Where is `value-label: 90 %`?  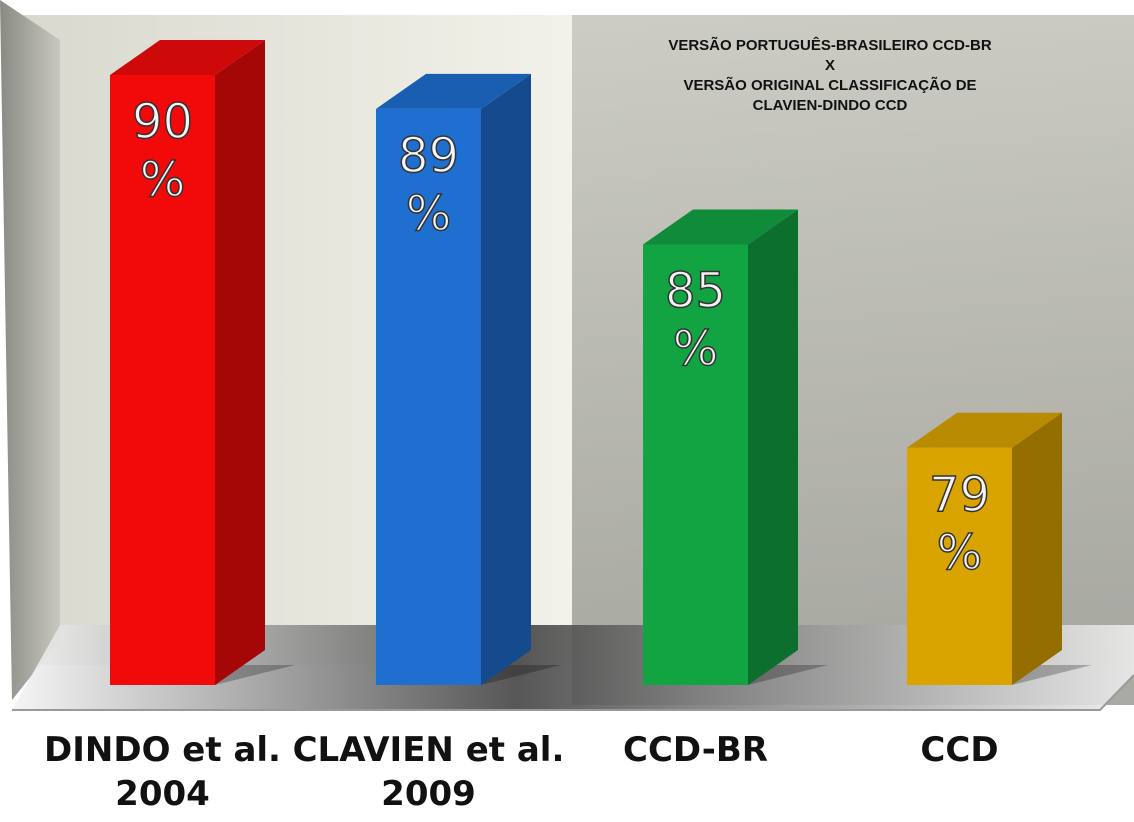
value-label: 90 % is located at coordinates (162, 151).